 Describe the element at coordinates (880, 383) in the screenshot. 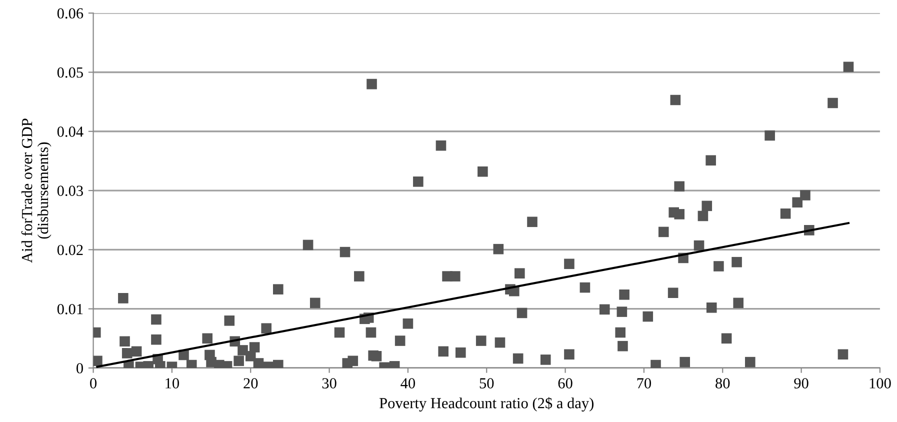

I see `x-tick-label: 100` at that location.